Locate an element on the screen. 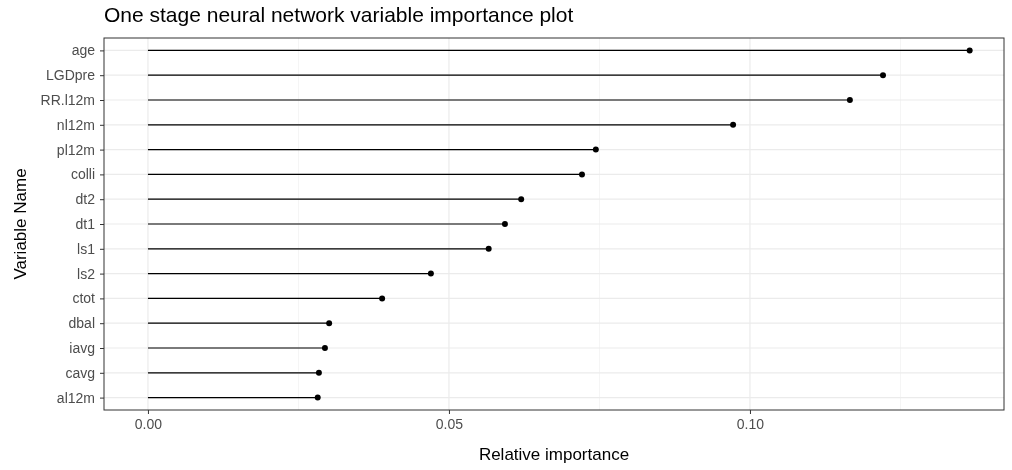 This screenshot has width=1012, height=470. y-tick-label: colli is located at coordinates (82, 174).